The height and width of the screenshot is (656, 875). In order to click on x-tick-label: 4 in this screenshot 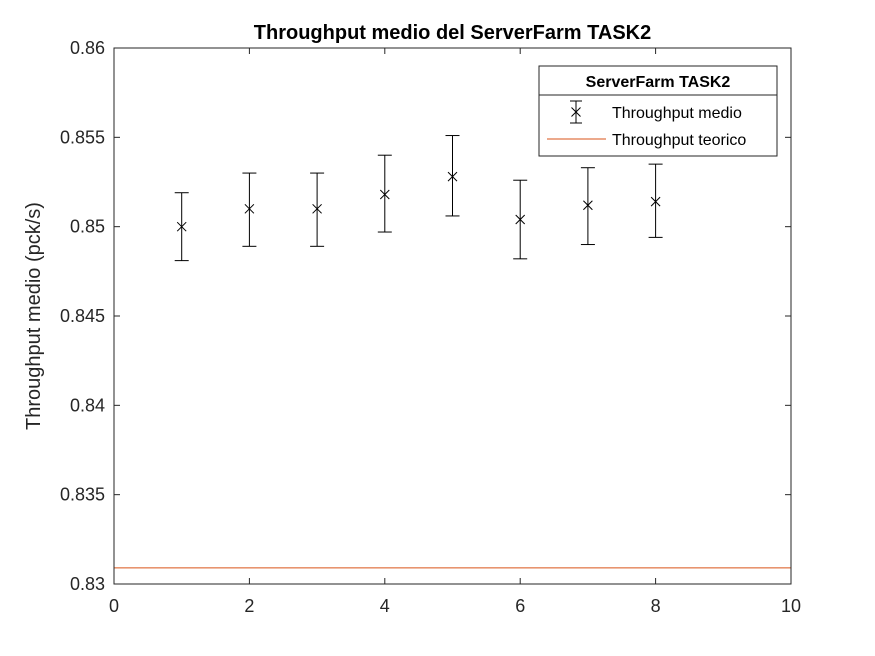, I will do `click(385, 606)`.